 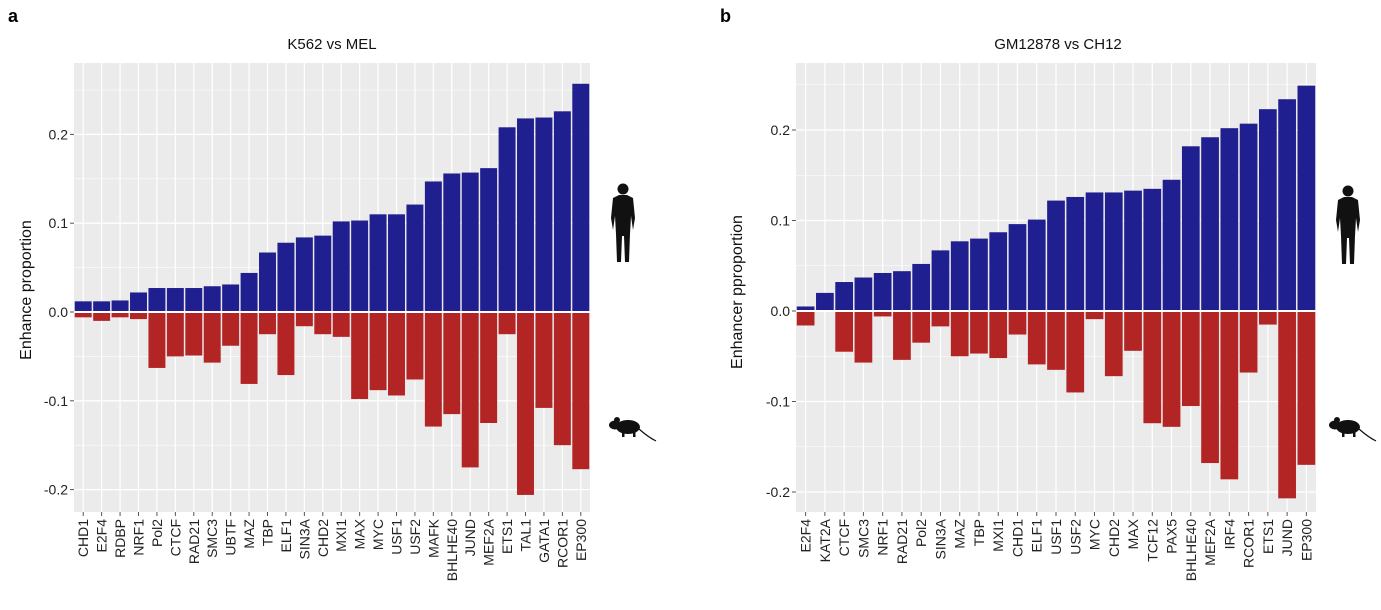 What do you see at coordinates (1017, 323) in the screenshot?
I see `bar-mouse-CHD1` at bounding box center [1017, 323].